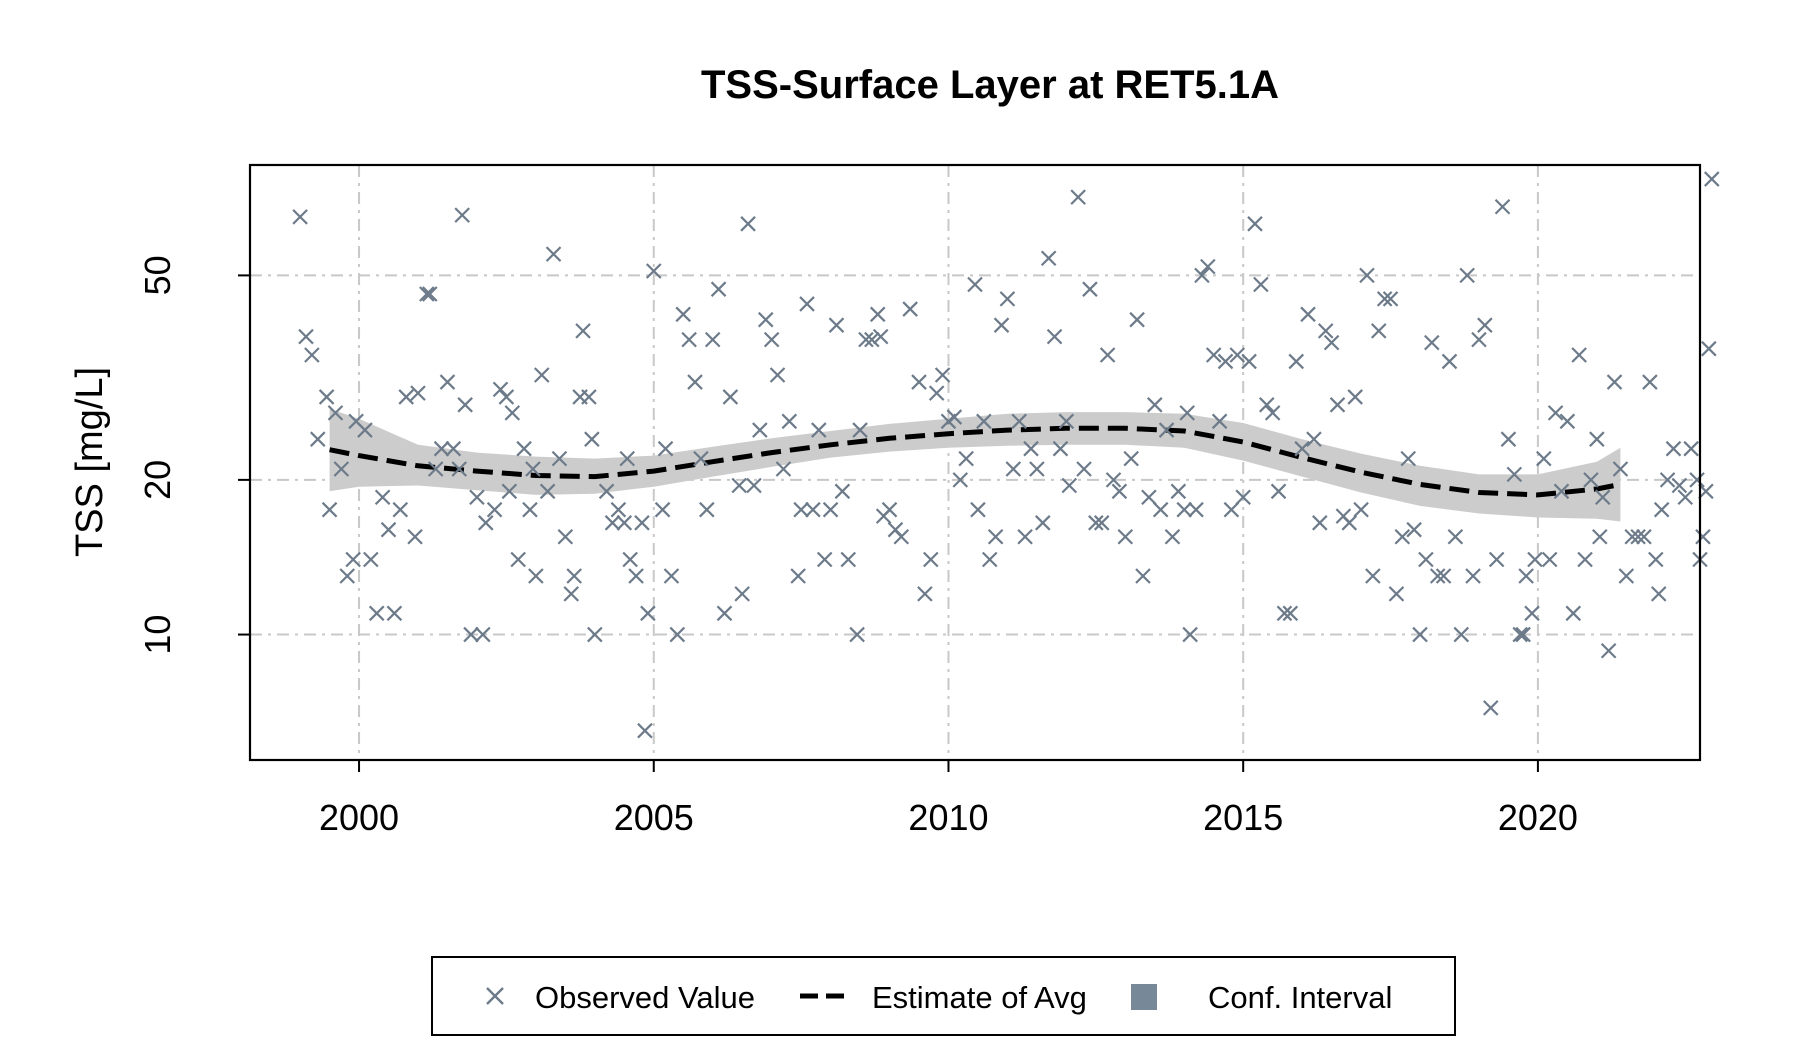 The width and height of the screenshot is (1800, 1050). What do you see at coordinates (943, 996) in the screenshot?
I see `legend-box` at bounding box center [943, 996].